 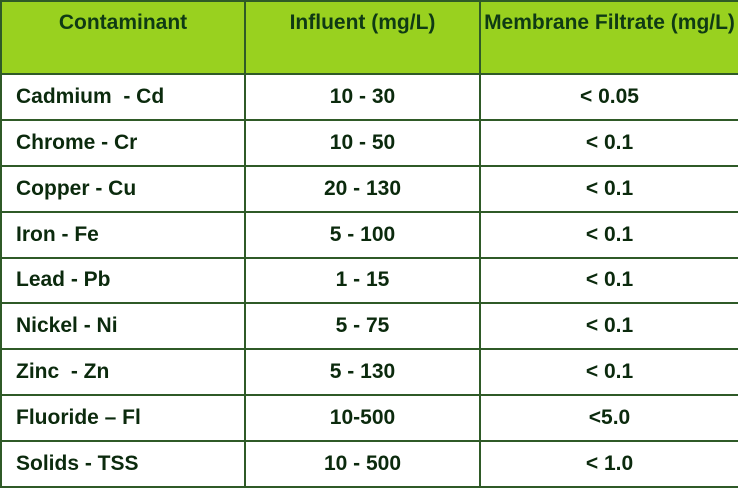 I want to click on table-row: Iron - Fe 5 - 100 < 0.1, so click(x=369, y=234).